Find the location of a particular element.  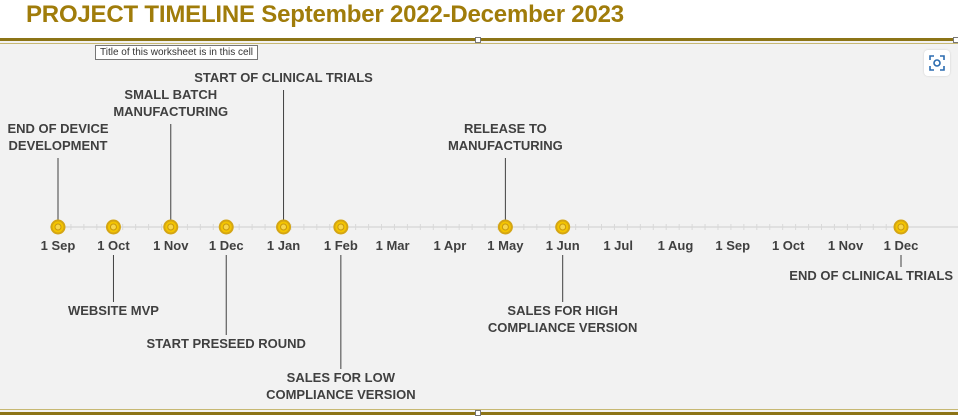

focus-mode-button is located at coordinates (937, 63).